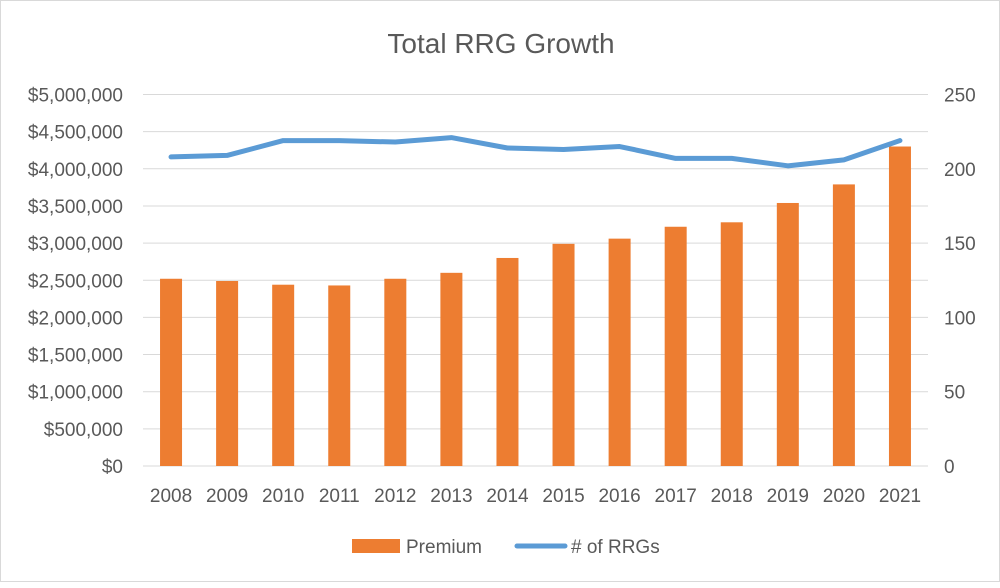  I want to click on left-tick-label: $1,500,000, so click(75, 356).